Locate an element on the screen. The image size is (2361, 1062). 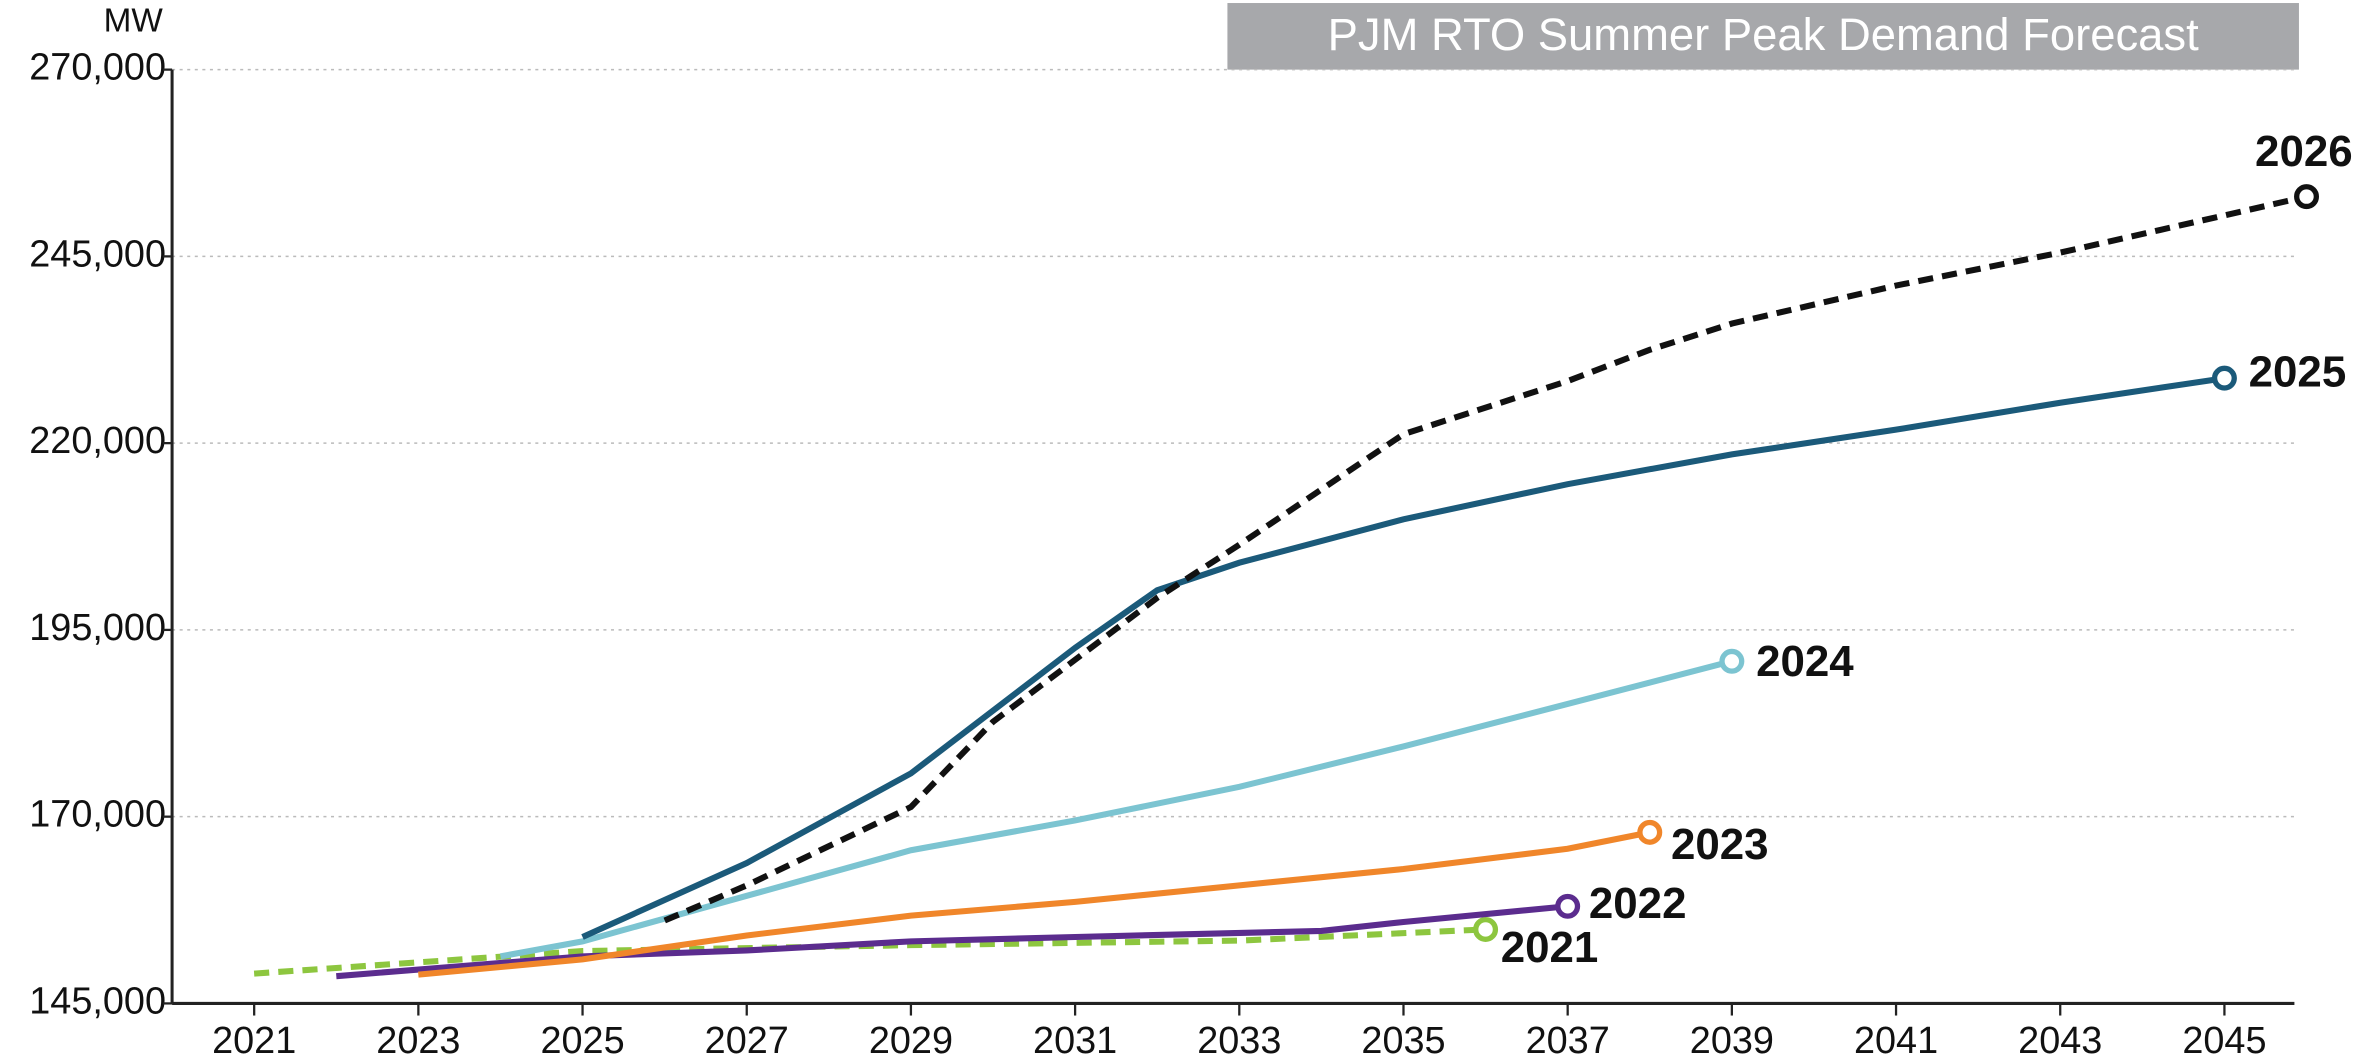
series-label: 2025 is located at coordinates (2298, 372).